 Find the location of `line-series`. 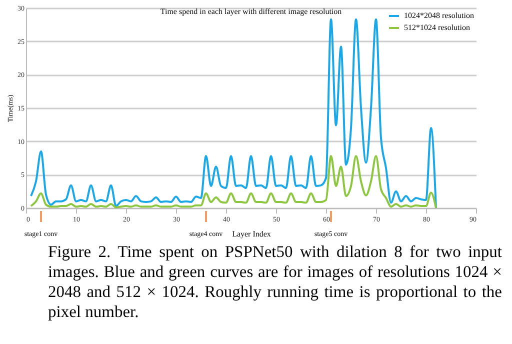

line-series is located at coordinates (233, 182).